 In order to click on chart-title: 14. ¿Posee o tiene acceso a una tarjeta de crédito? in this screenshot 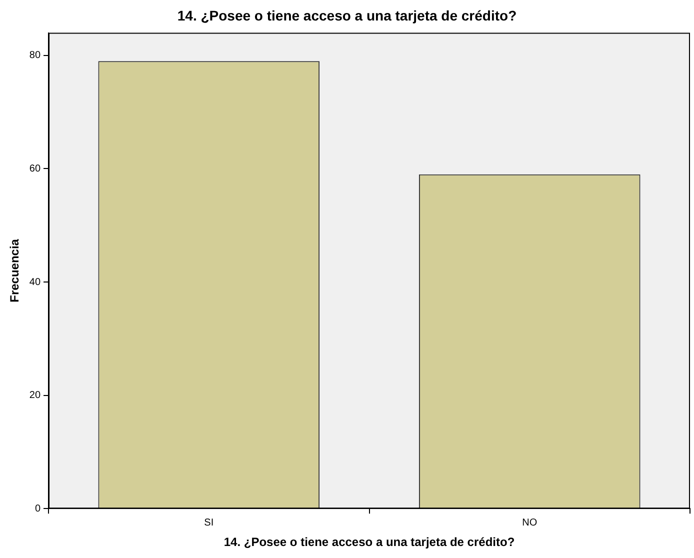, I will do `click(347, 15)`.